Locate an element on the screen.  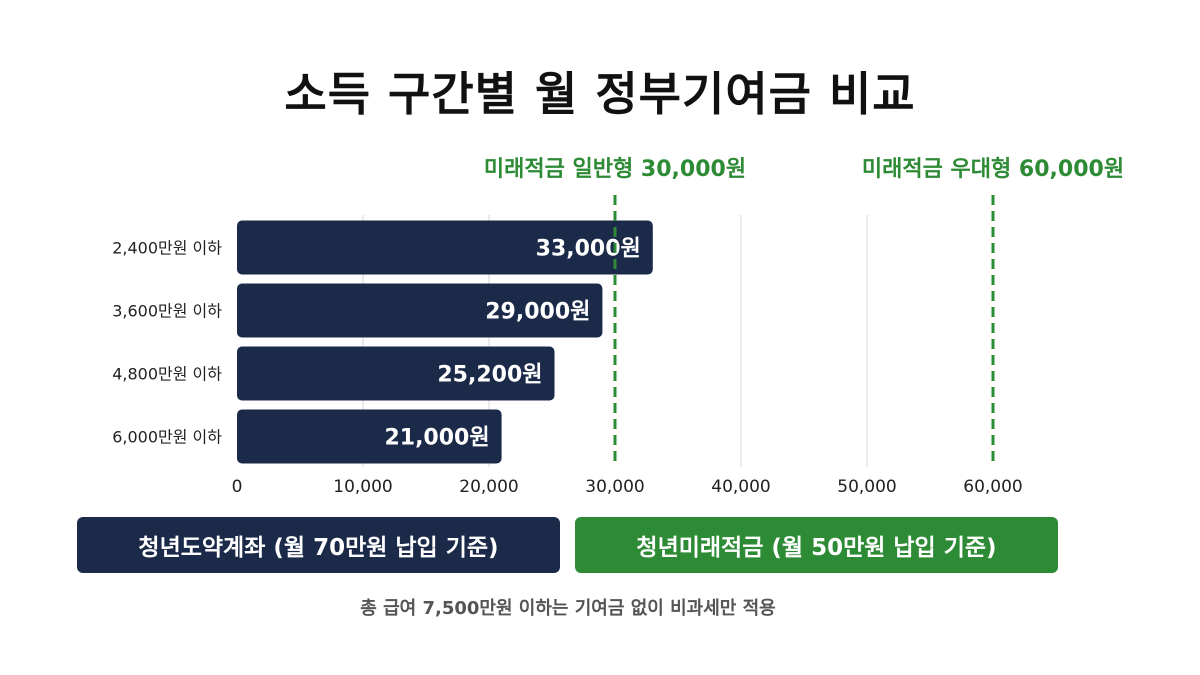
bar-data-label: 25,200원 is located at coordinates (489, 375).